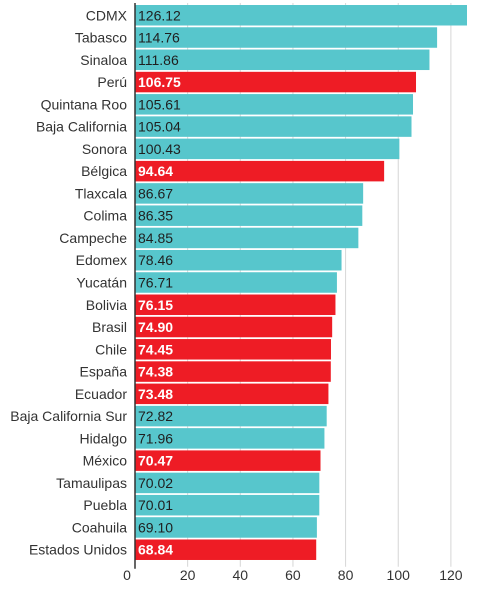  Describe the element at coordinates (78, 550) in the screenshot. I see `category-label: Estados Unidos` at that location.